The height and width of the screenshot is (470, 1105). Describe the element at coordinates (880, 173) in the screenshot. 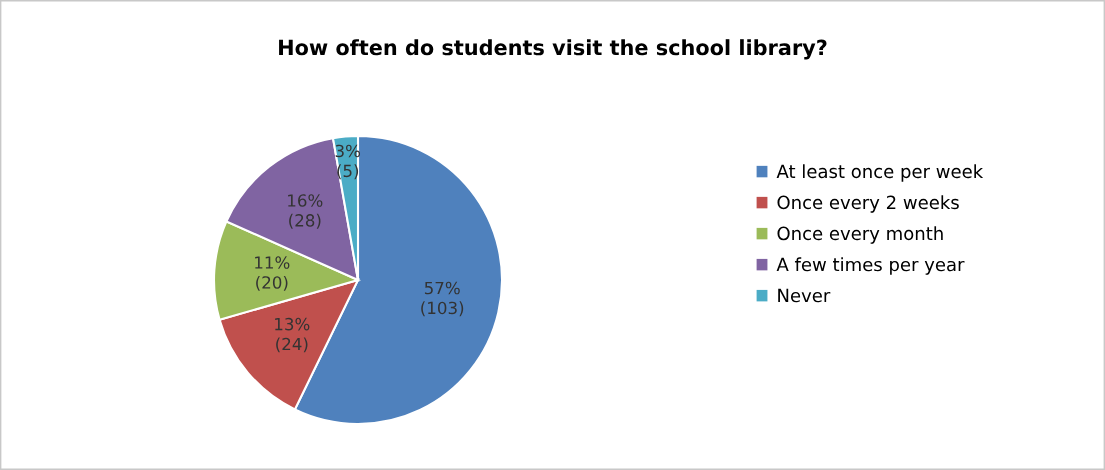

I see `legend-label: At least once per week` at that location.